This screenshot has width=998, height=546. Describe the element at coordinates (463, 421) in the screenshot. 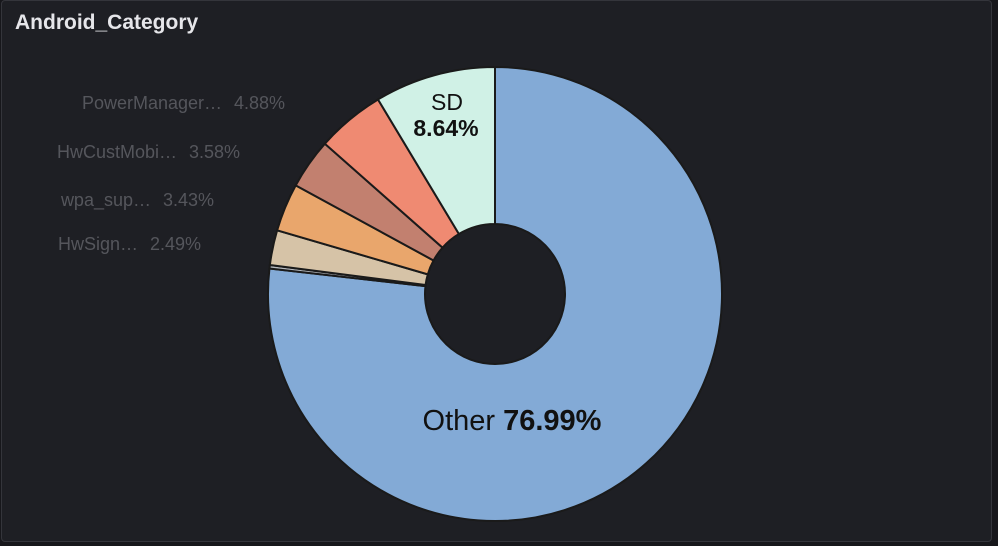

I see `slice-name-other: Other` at that location.